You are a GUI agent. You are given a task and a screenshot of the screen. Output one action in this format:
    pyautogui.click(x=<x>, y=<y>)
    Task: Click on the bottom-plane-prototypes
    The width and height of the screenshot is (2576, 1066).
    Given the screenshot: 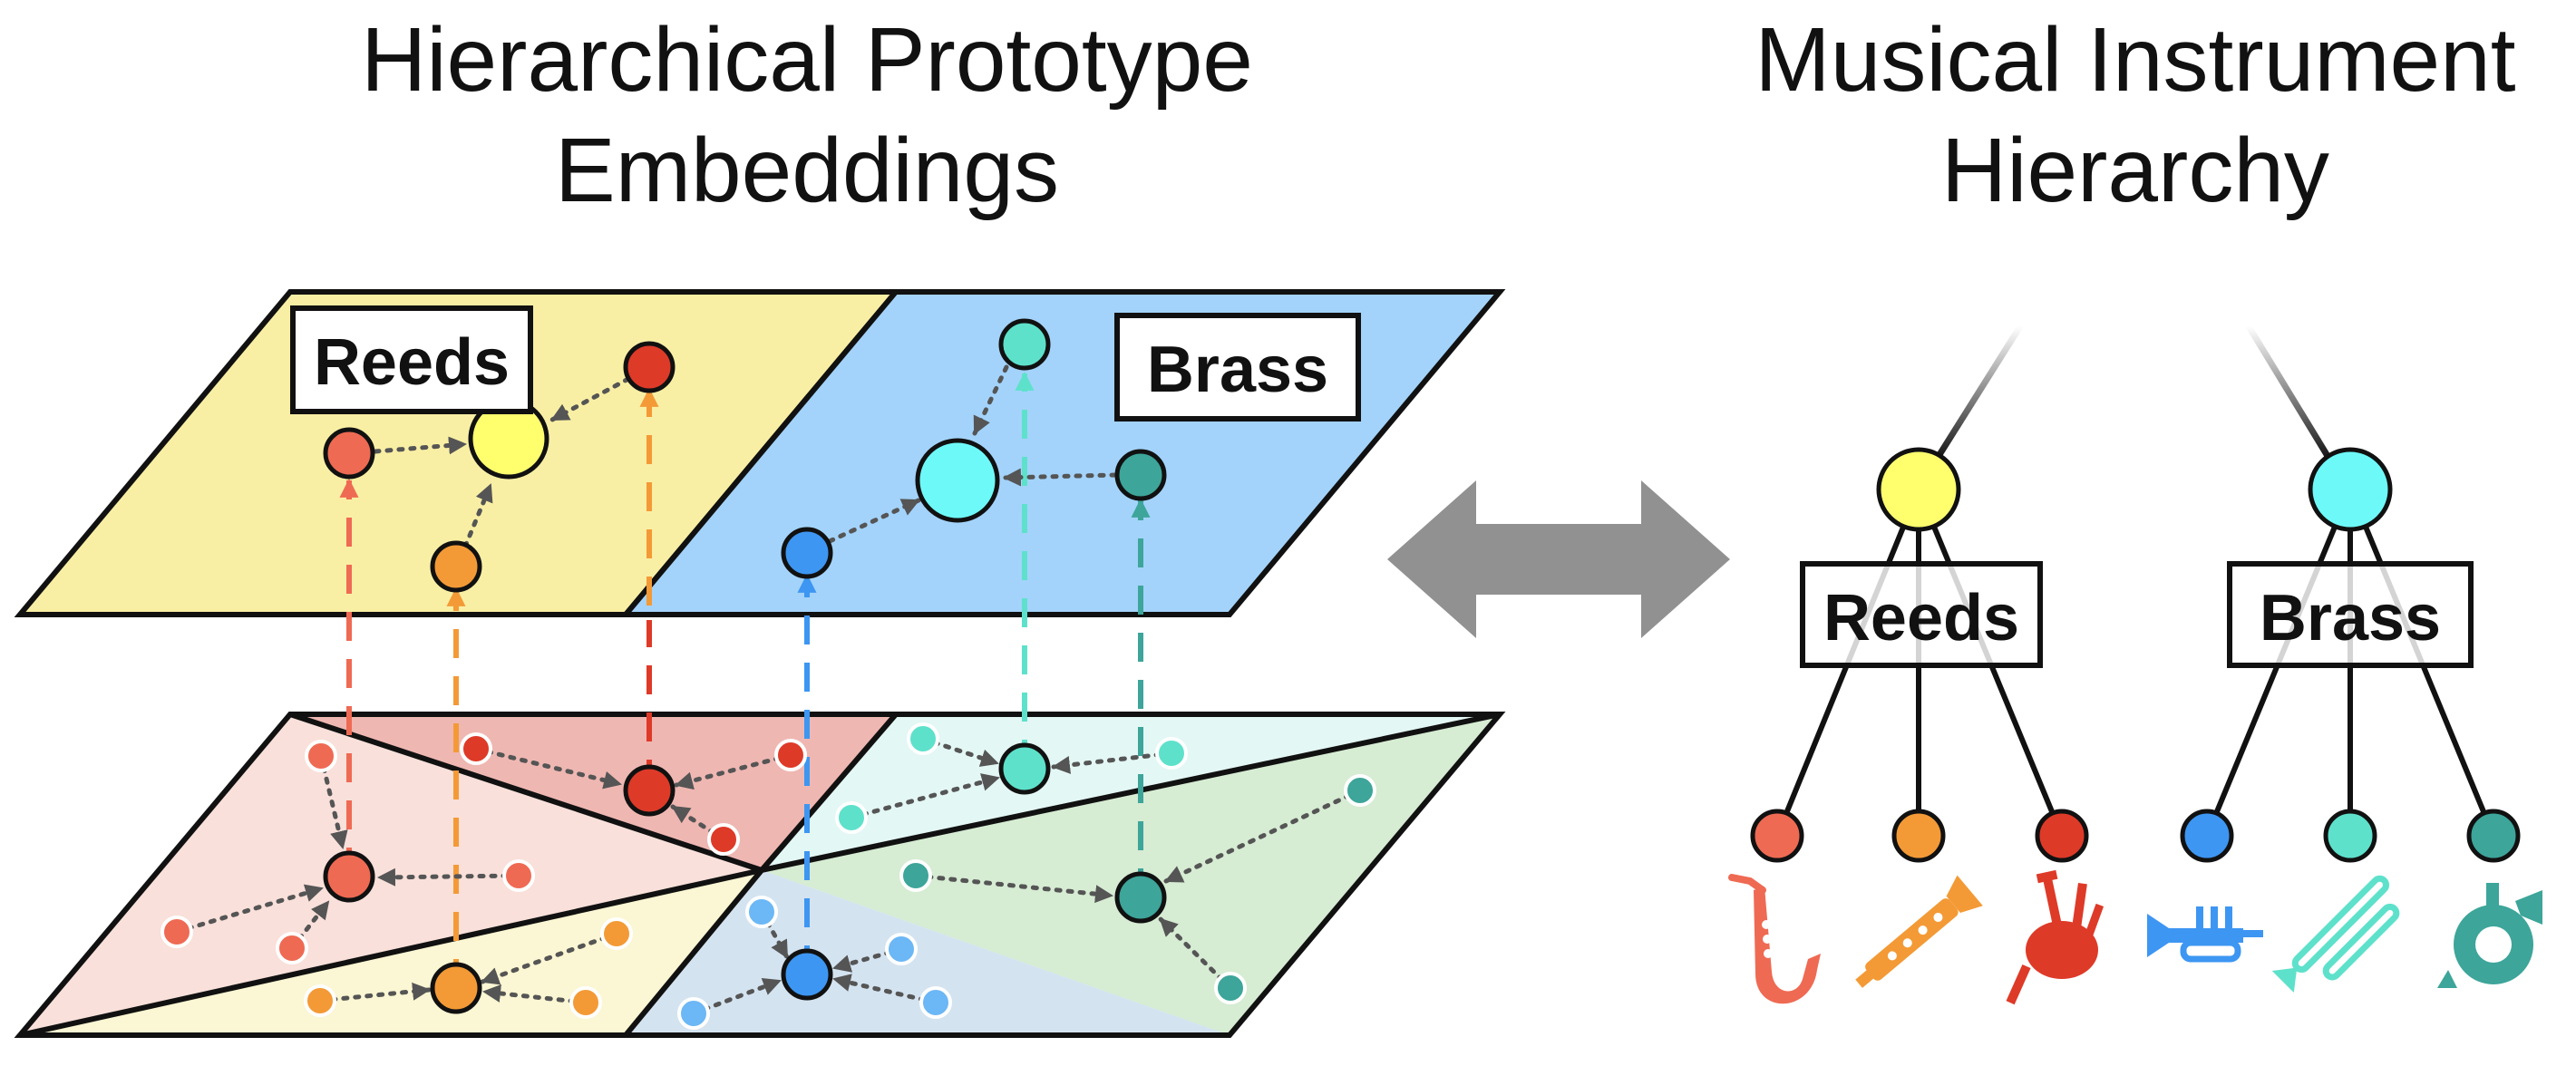 What is the action you would take?
    pyautogui.click(x=798, y=878)
    